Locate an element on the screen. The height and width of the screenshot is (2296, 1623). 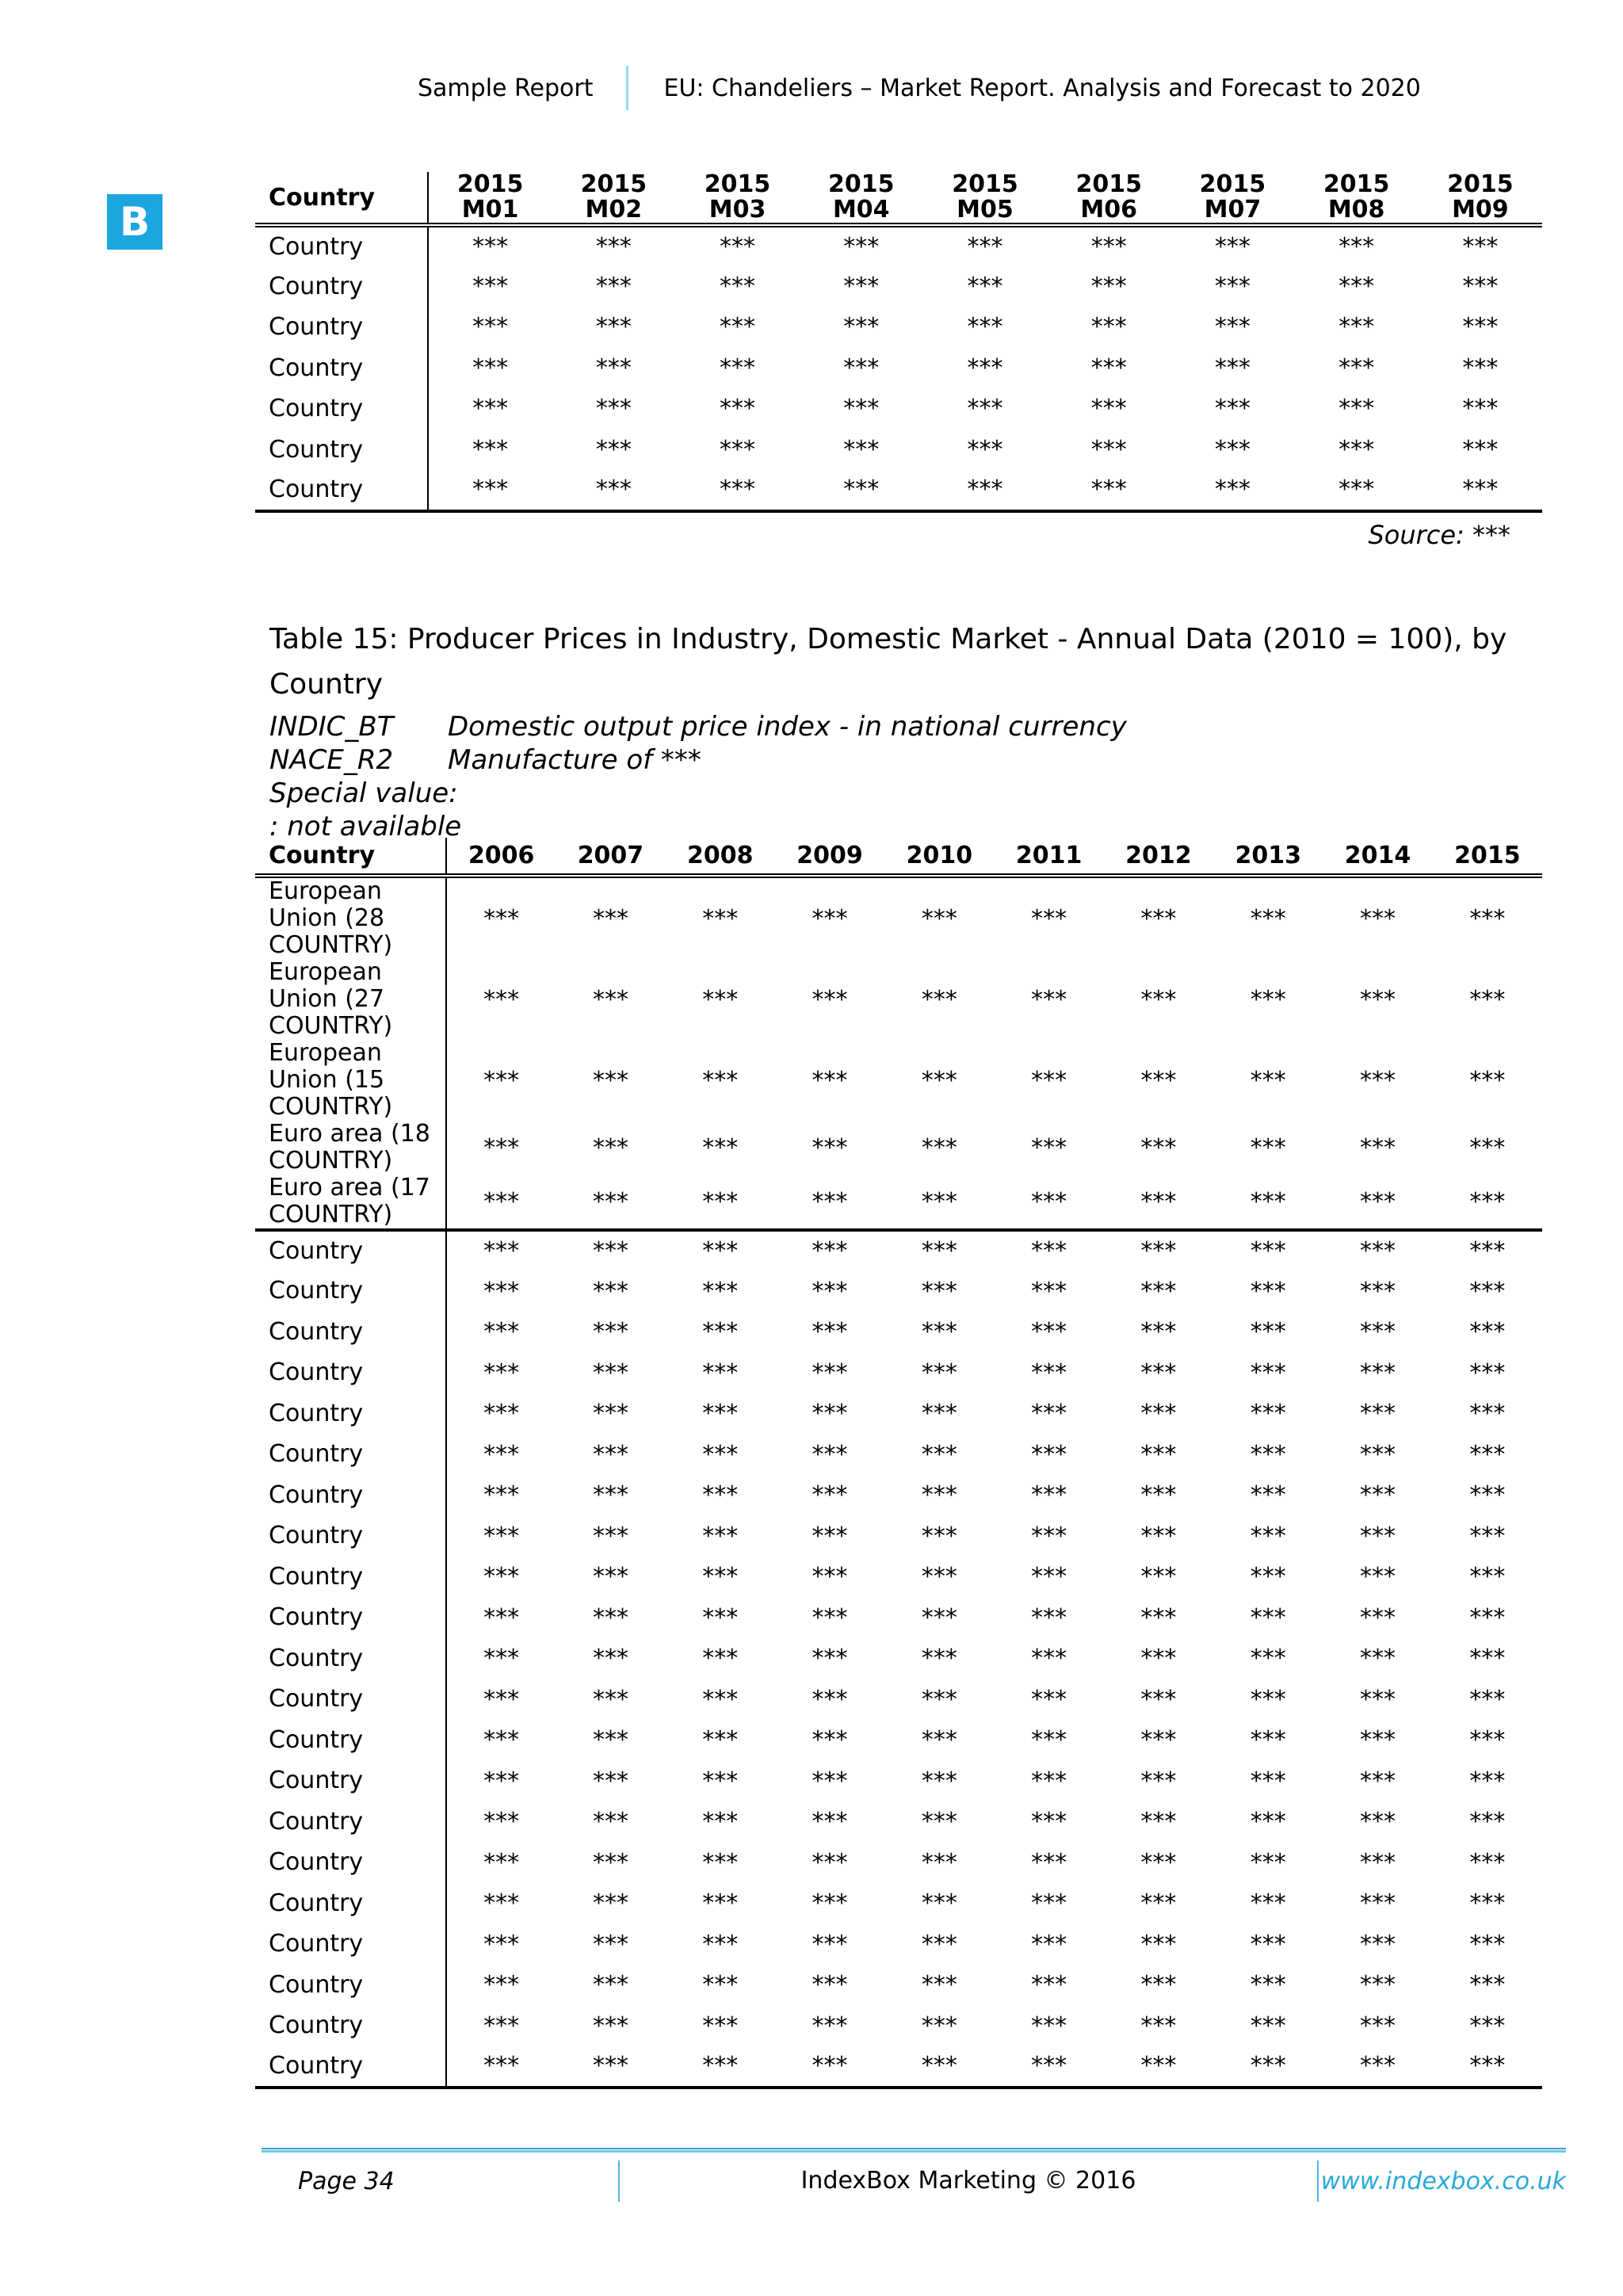
year-column-header: 2007 is located at coordinates (611, 858).